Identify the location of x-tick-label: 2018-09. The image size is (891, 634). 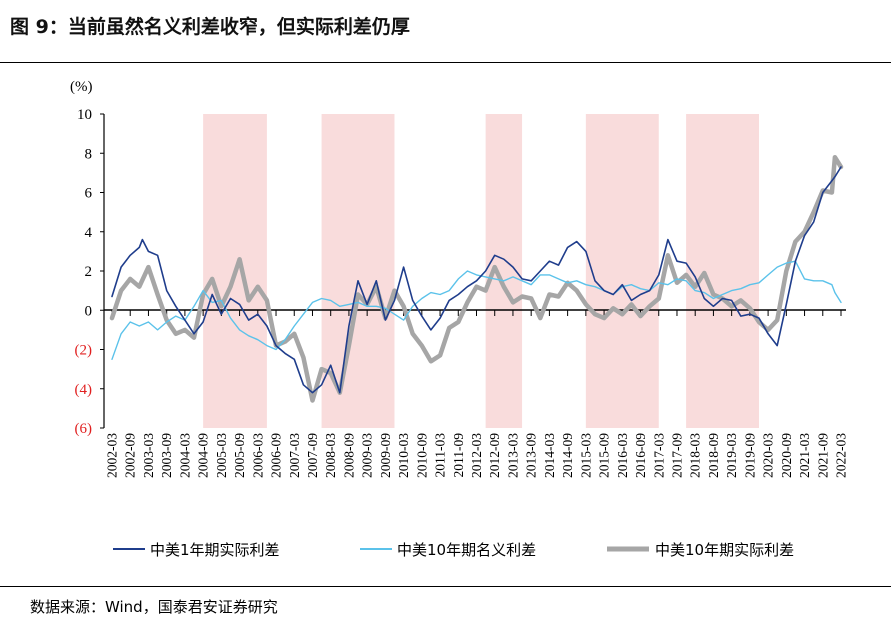
(713, 455).